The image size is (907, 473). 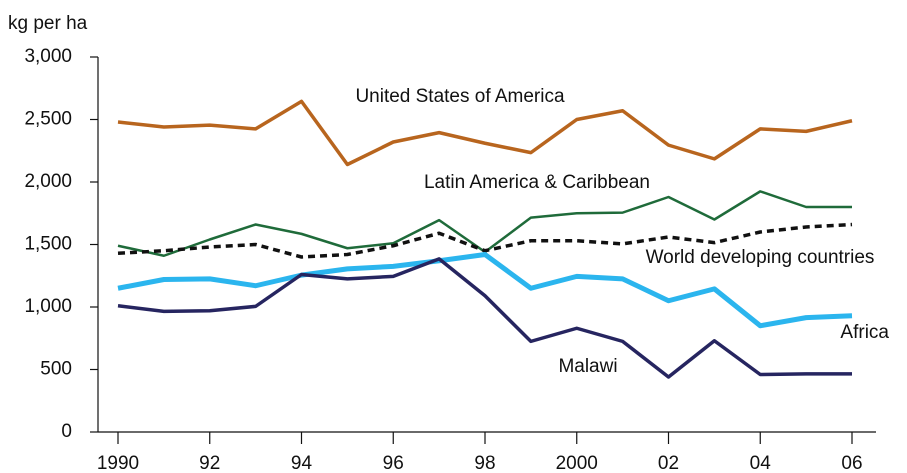 I want to click on x-tick-label: 2000, so click(x=577, y=463).